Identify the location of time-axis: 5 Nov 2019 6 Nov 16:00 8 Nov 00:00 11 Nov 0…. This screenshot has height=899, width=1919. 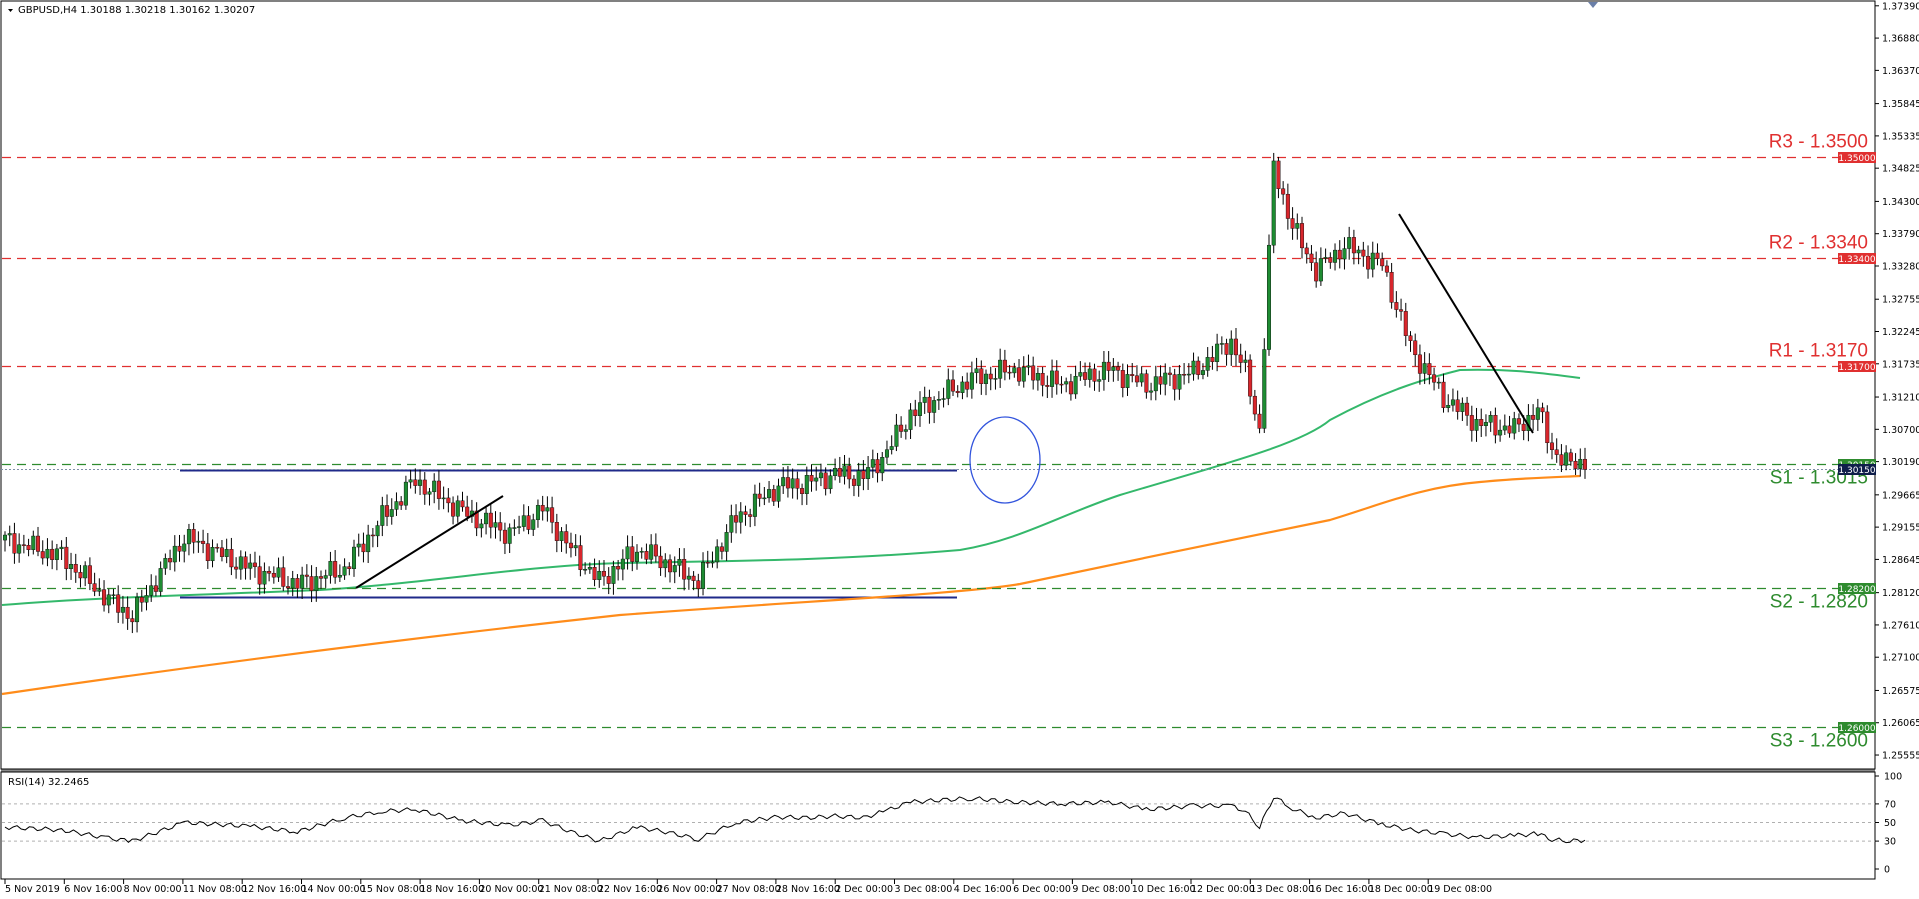
(748, 887).